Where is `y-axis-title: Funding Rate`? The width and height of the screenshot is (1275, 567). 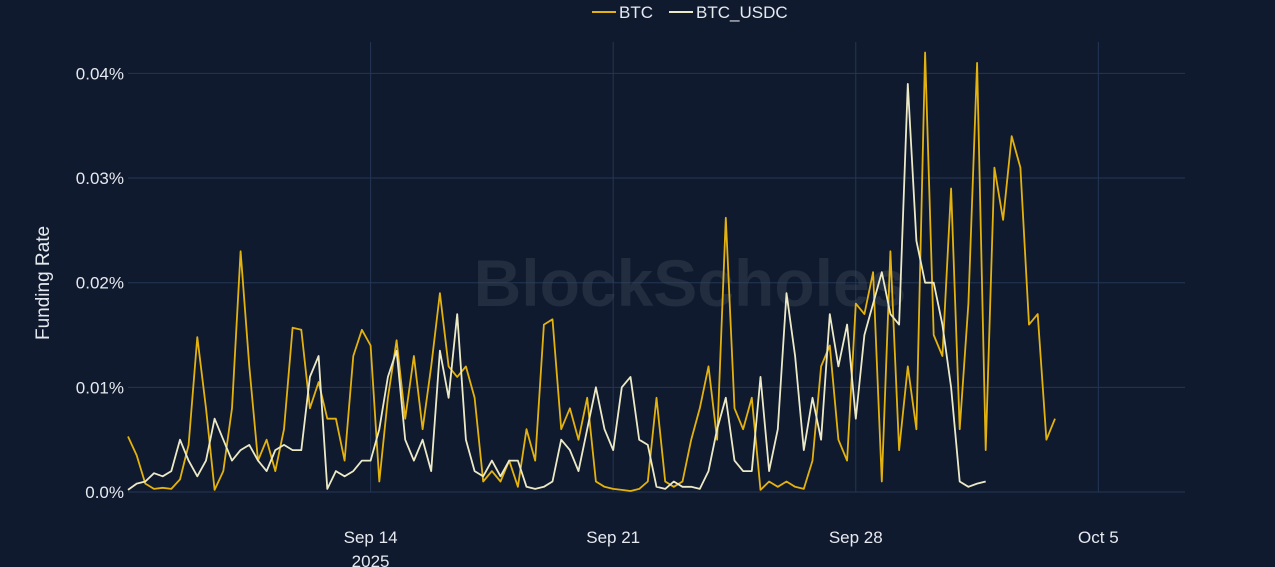 y-axis-title: Funding Rate is located at coordinates (43, 283).